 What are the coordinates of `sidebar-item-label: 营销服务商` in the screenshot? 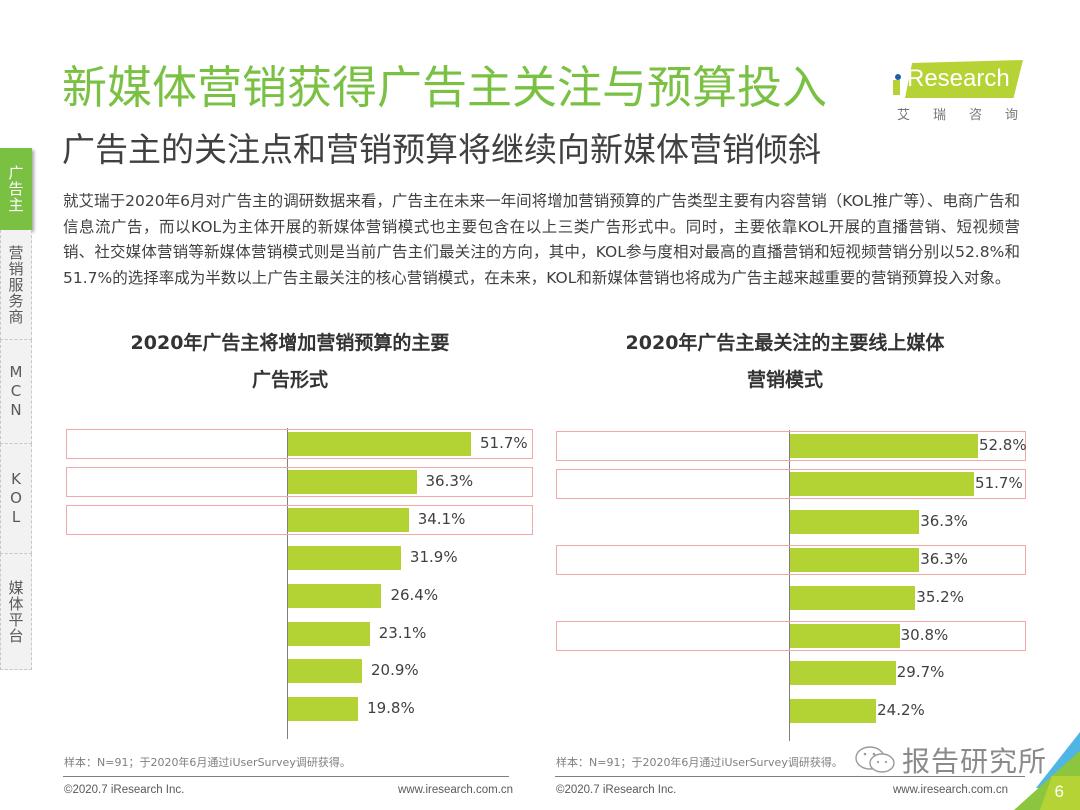 It's located at (15, 284).